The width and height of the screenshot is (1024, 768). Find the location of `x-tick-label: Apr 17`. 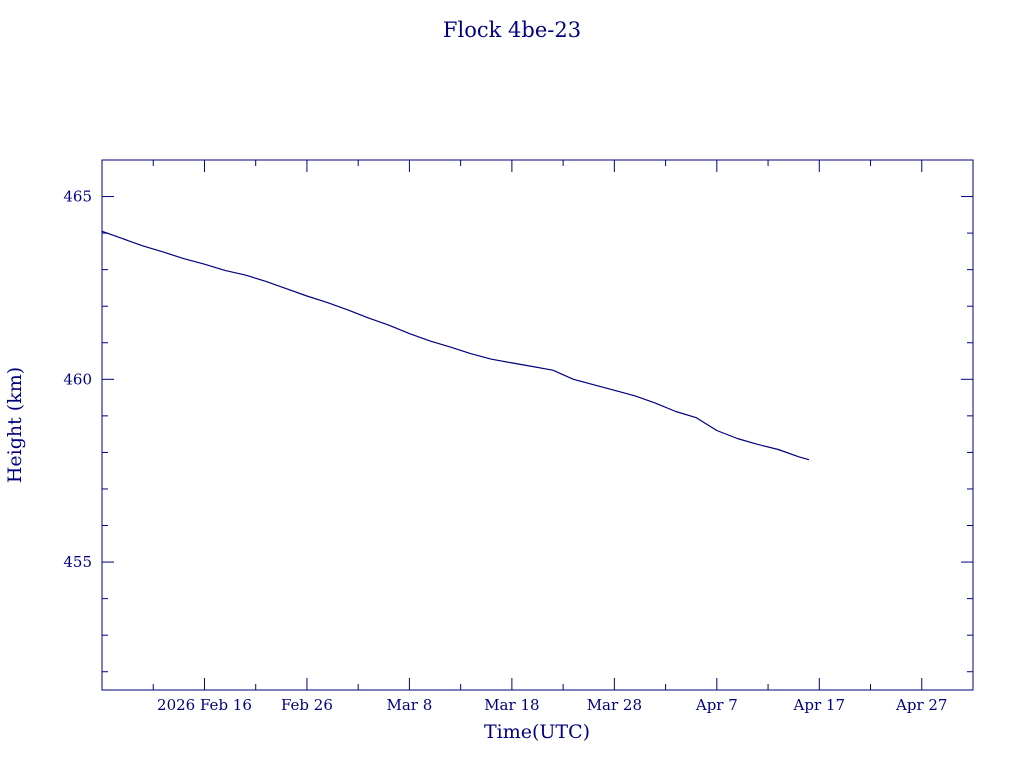

x-tick-label: Apr 17 is located at coordinates (819, 705).